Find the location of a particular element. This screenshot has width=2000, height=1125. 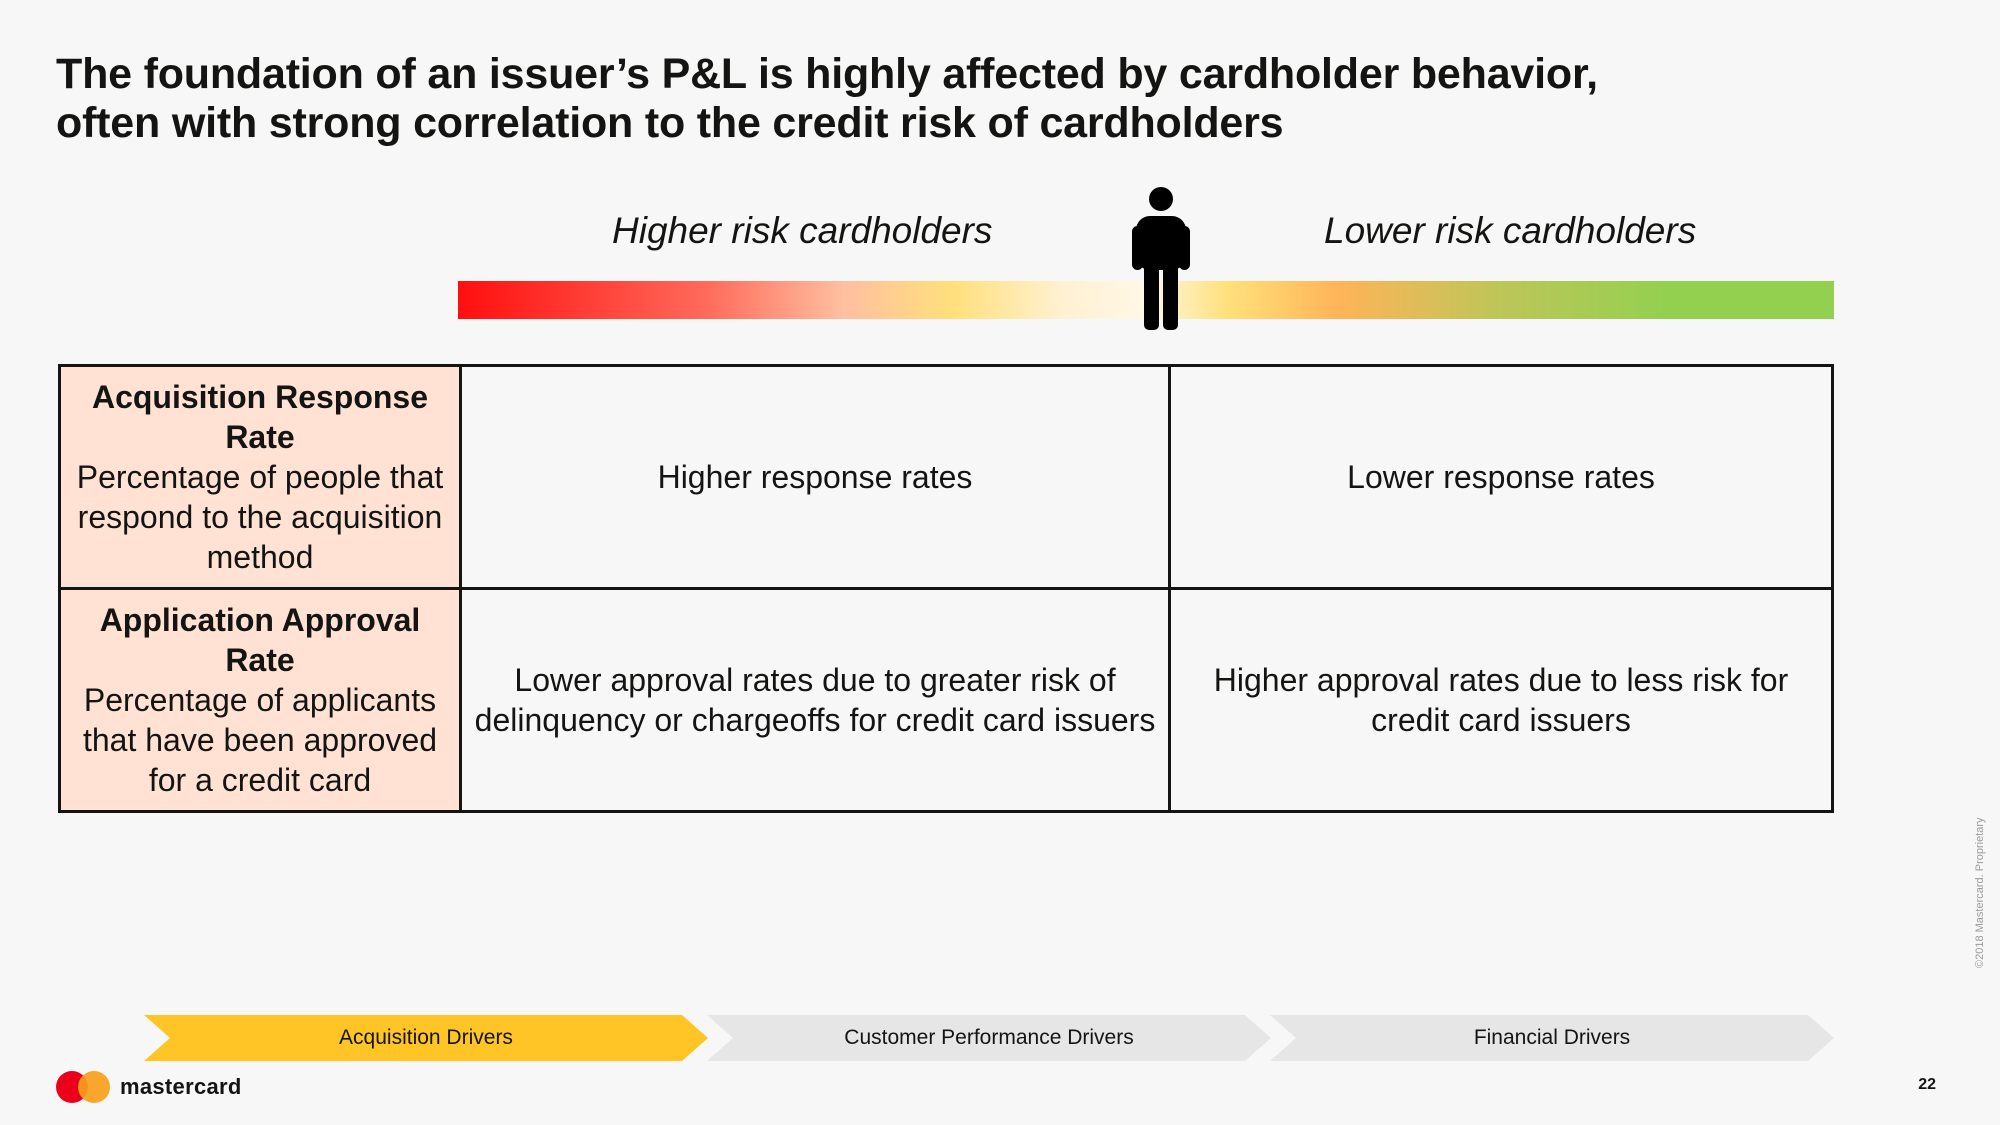

mastercard-logo: mastercard is located at coordinates (149, 1087).